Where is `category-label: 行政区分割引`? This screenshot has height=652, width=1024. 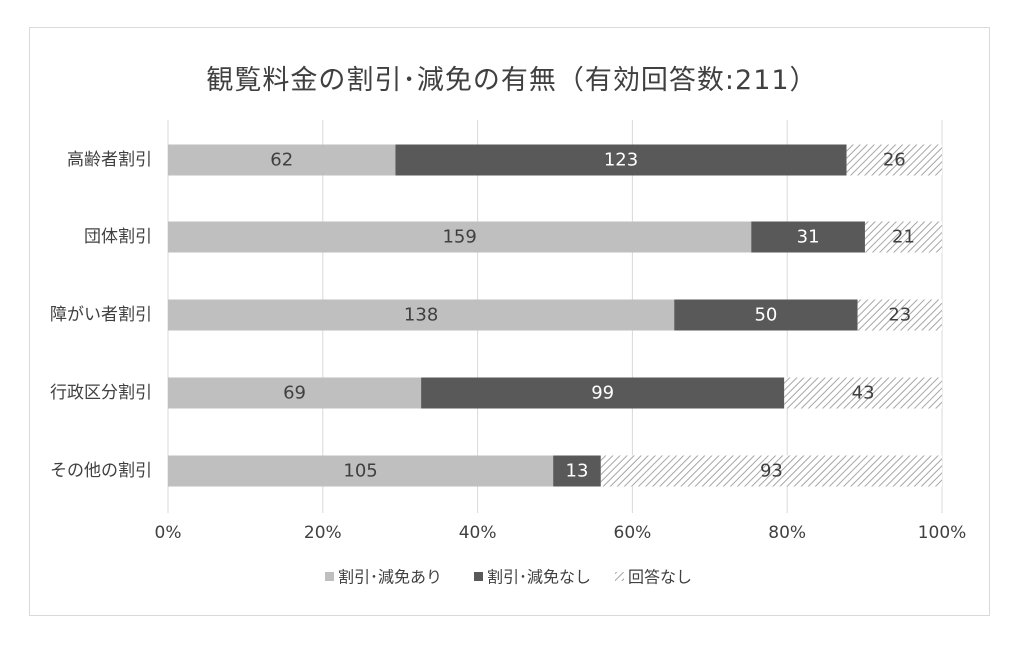 category-label: 行政区分割引 is located at coordinates (101, 393).